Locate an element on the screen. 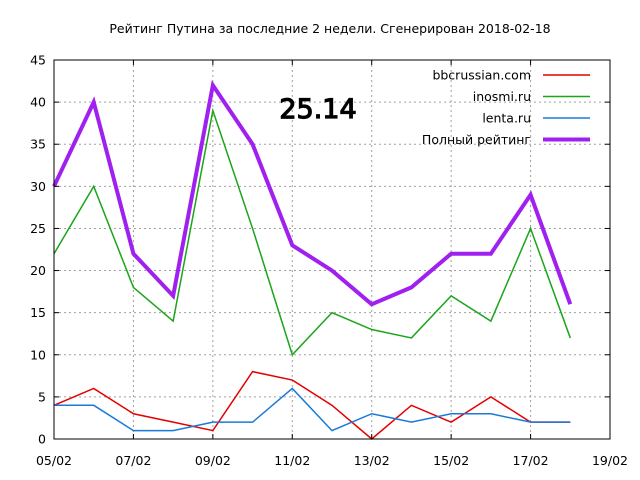 This screenshot has height=480, width=640. legend-label: lenta.ru is located at coordinates (506, 118).